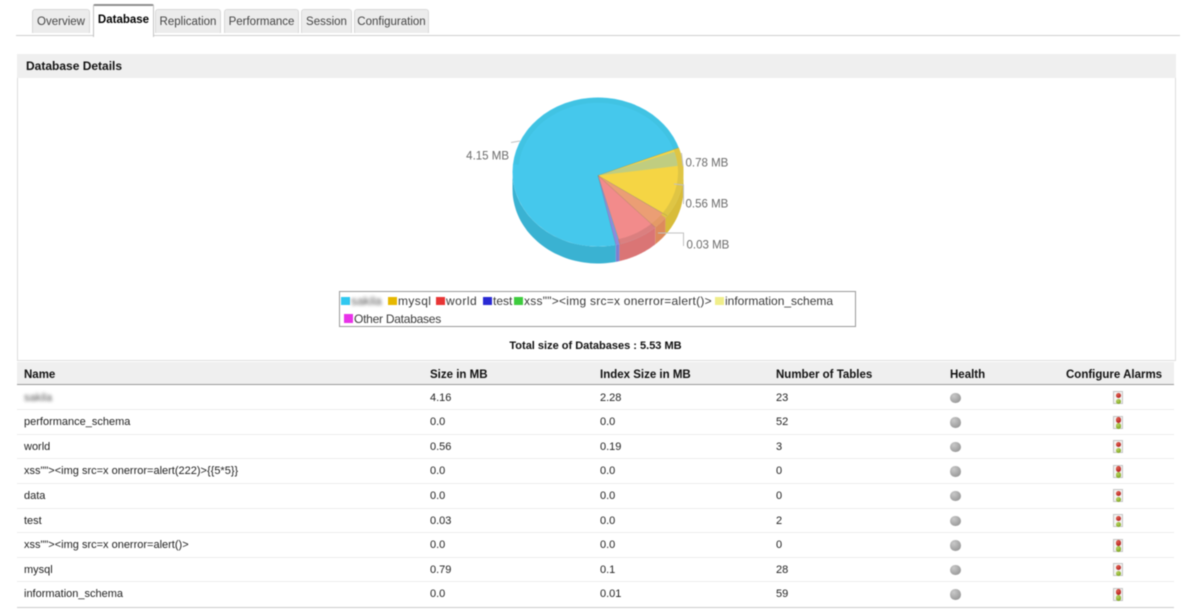  Describe the element at coordinates (708, 246) in the screenshot. I see `svg-text: 0.03 MB` at that location.